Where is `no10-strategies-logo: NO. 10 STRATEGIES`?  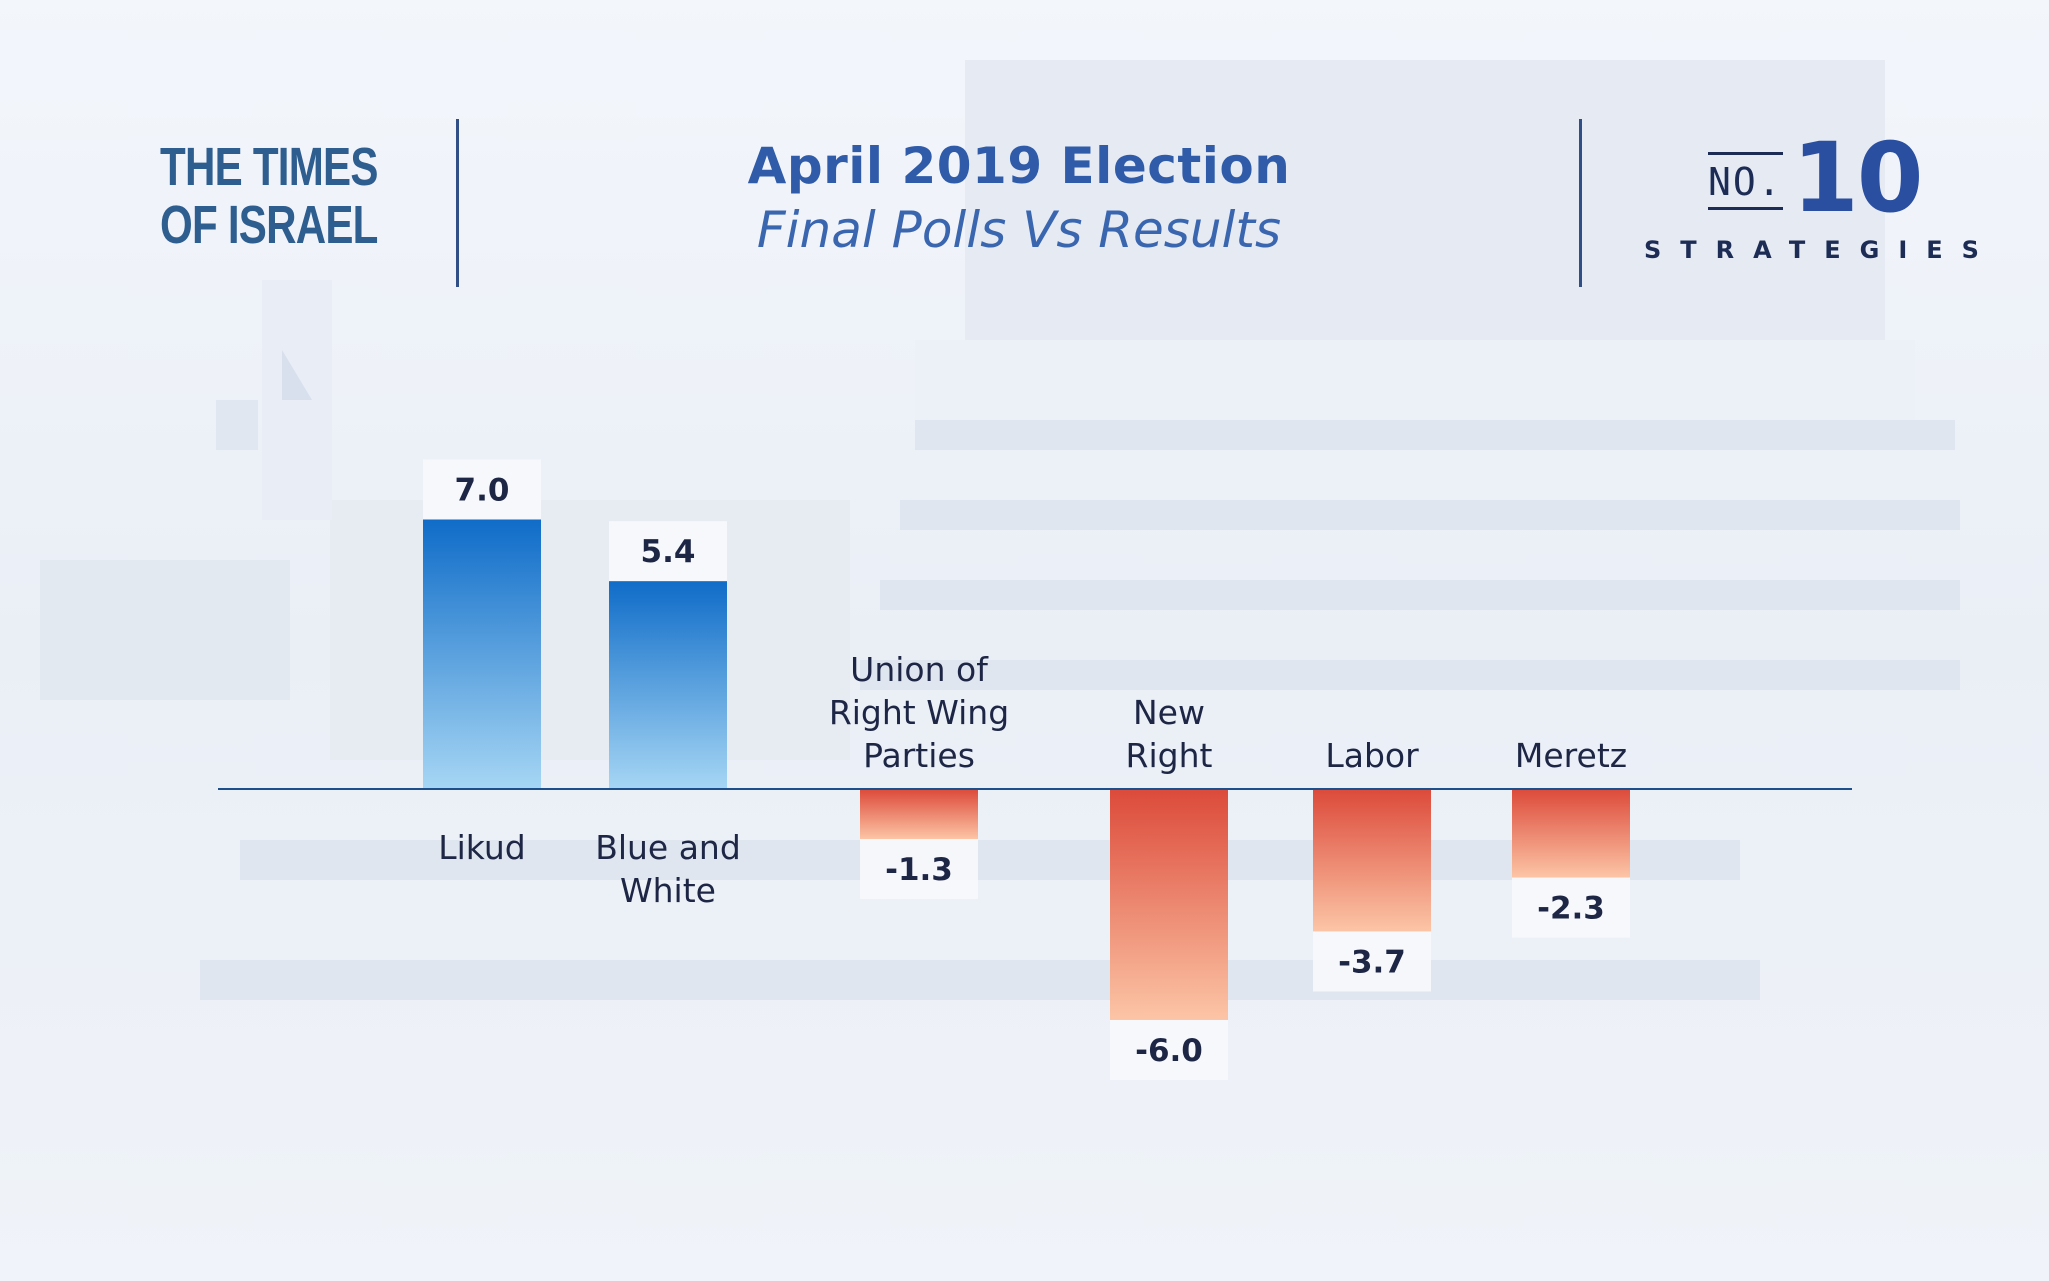 no10-strategies-logo: NO. 10 STRATEGIES is located at coordinates (1815, 200).